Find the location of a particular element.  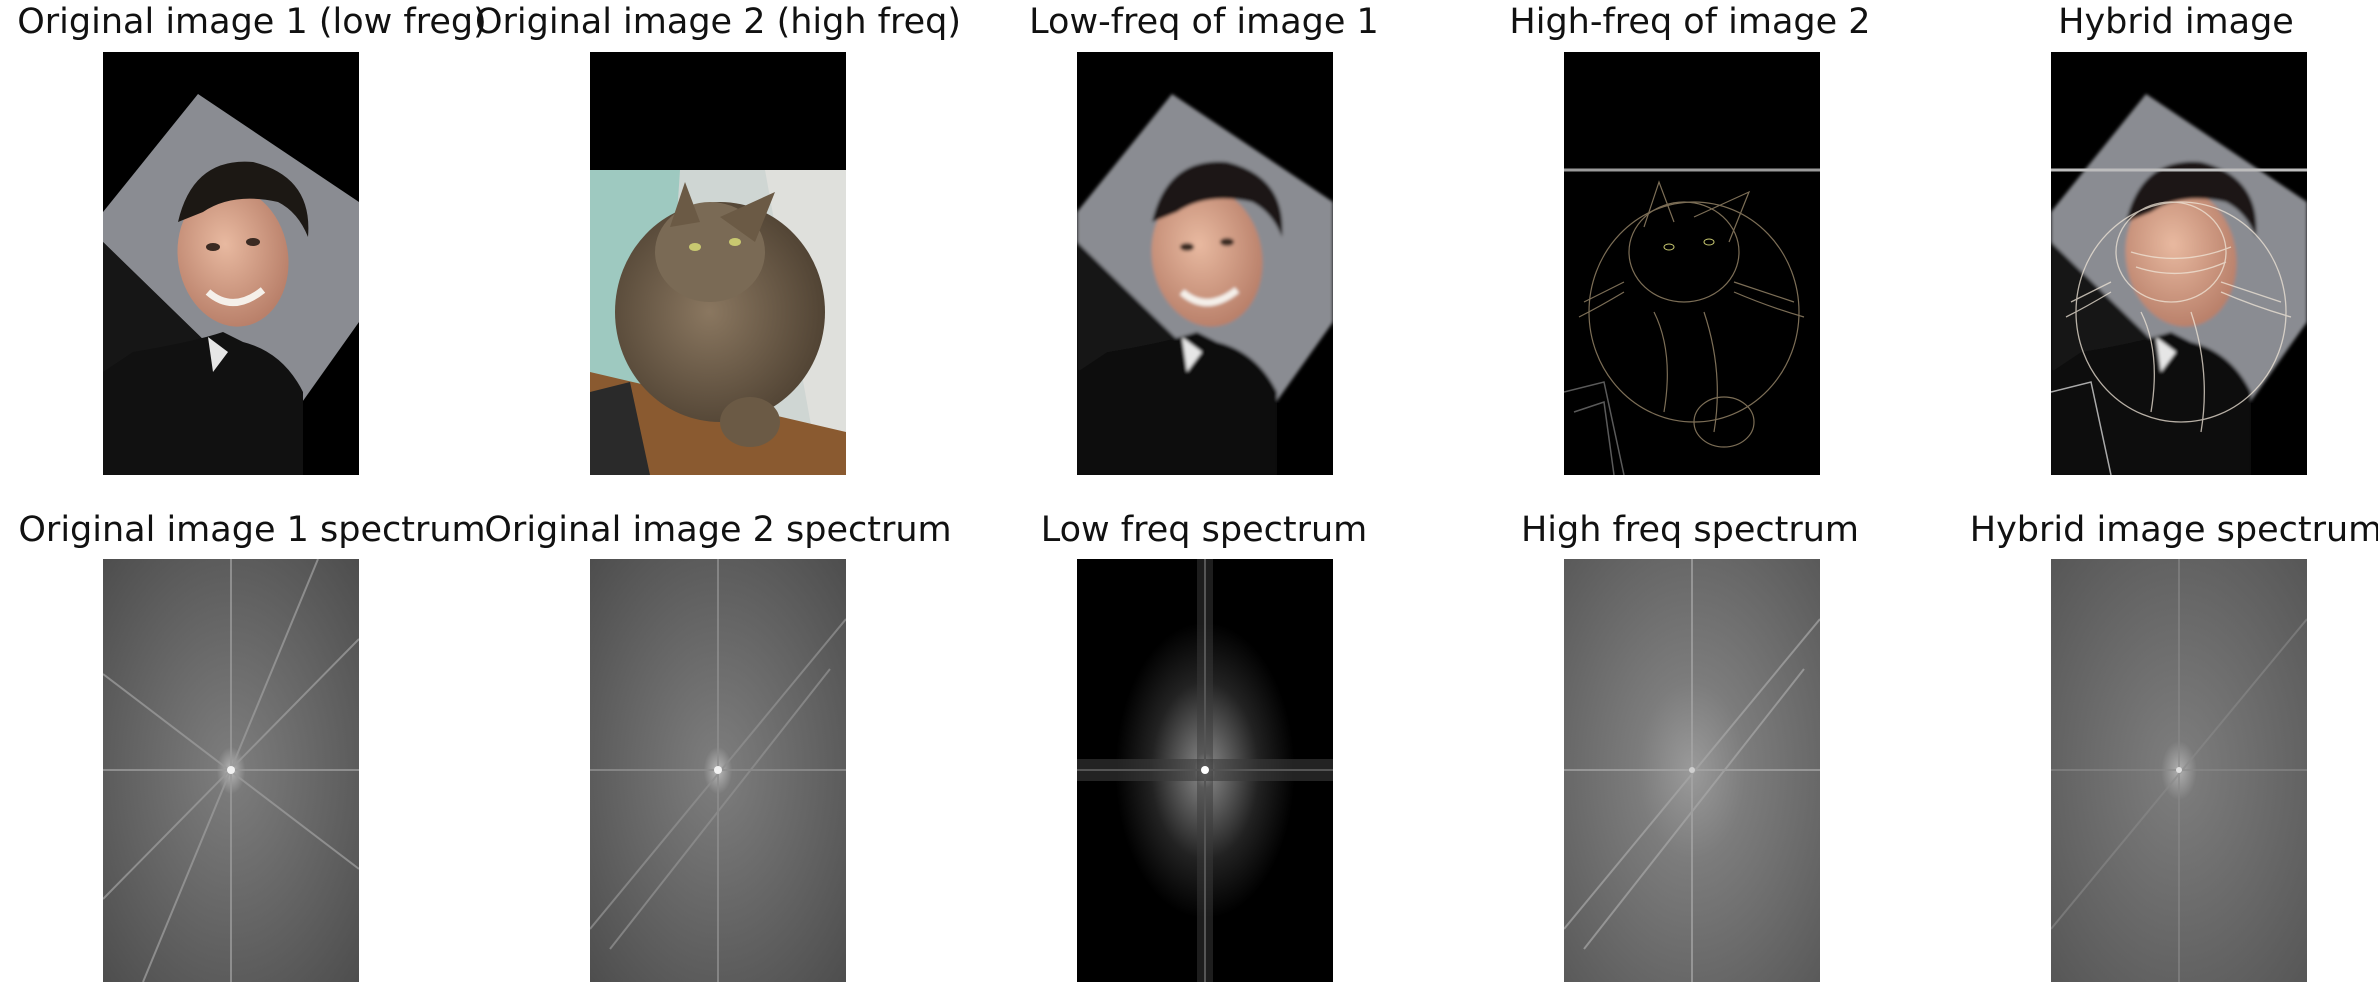

cat-edges-image is located at coordinates (1692, 263).